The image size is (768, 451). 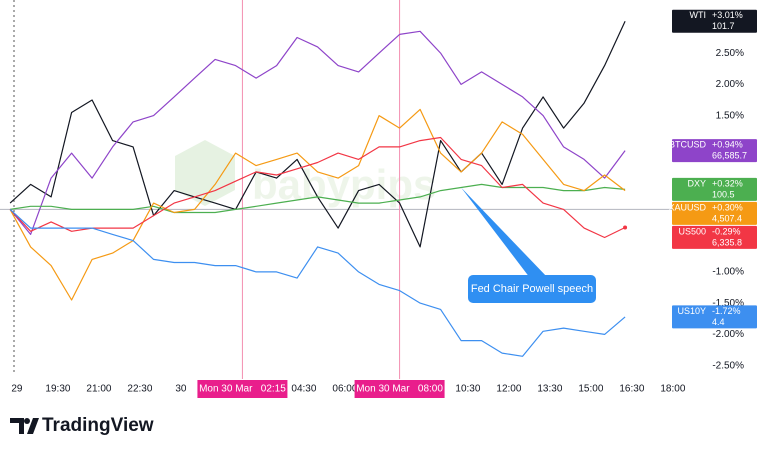 I want to click on y-tick-label: -2.50%, so click(x=728, y=365).